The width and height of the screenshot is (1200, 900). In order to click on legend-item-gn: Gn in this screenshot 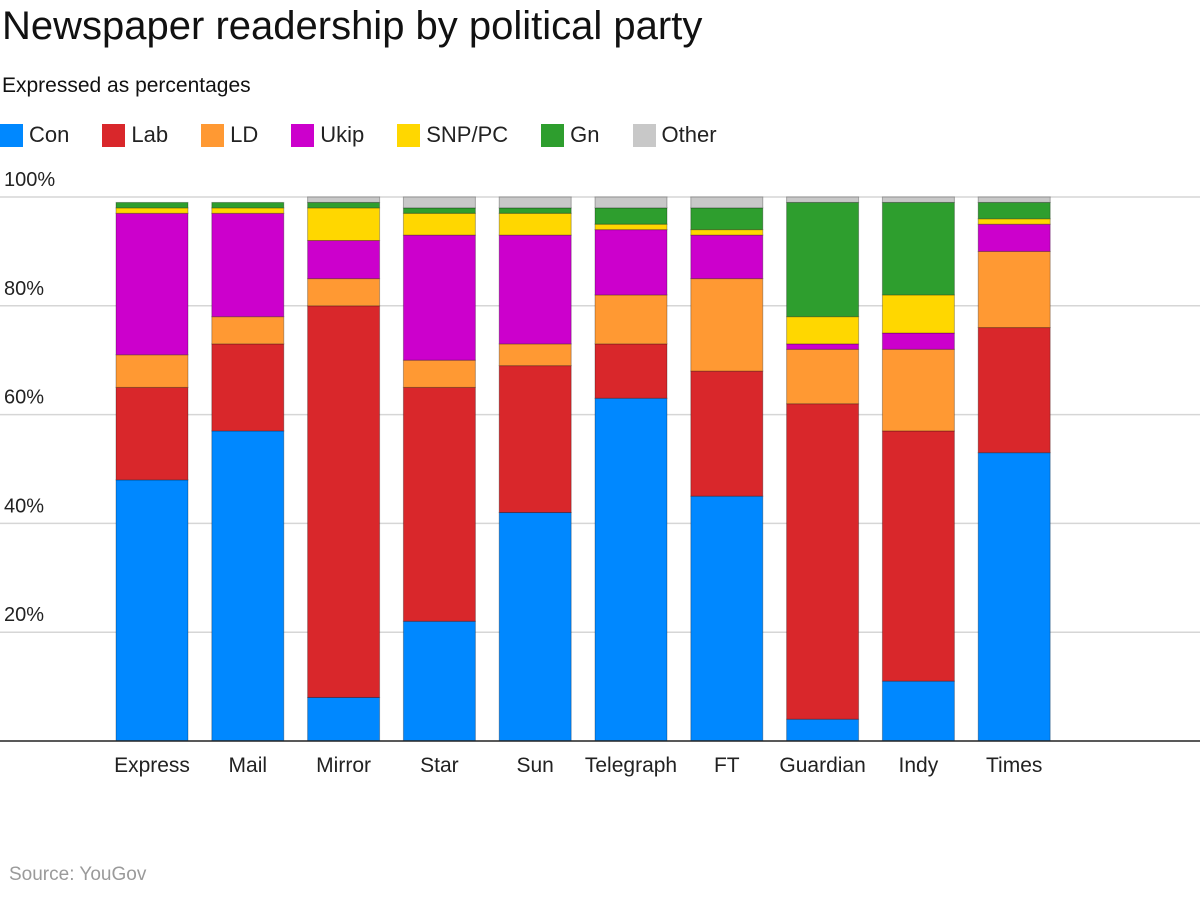, I will do `click(570, 135)`.